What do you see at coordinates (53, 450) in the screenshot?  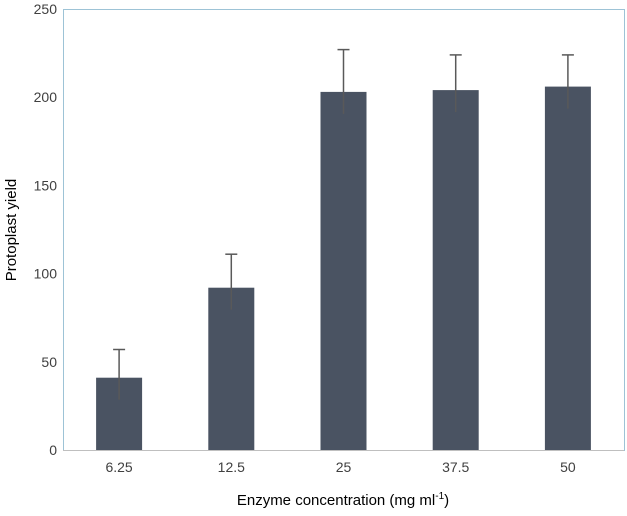 I see `y-tick-label-0: 0` at bounding box center [53, 450].